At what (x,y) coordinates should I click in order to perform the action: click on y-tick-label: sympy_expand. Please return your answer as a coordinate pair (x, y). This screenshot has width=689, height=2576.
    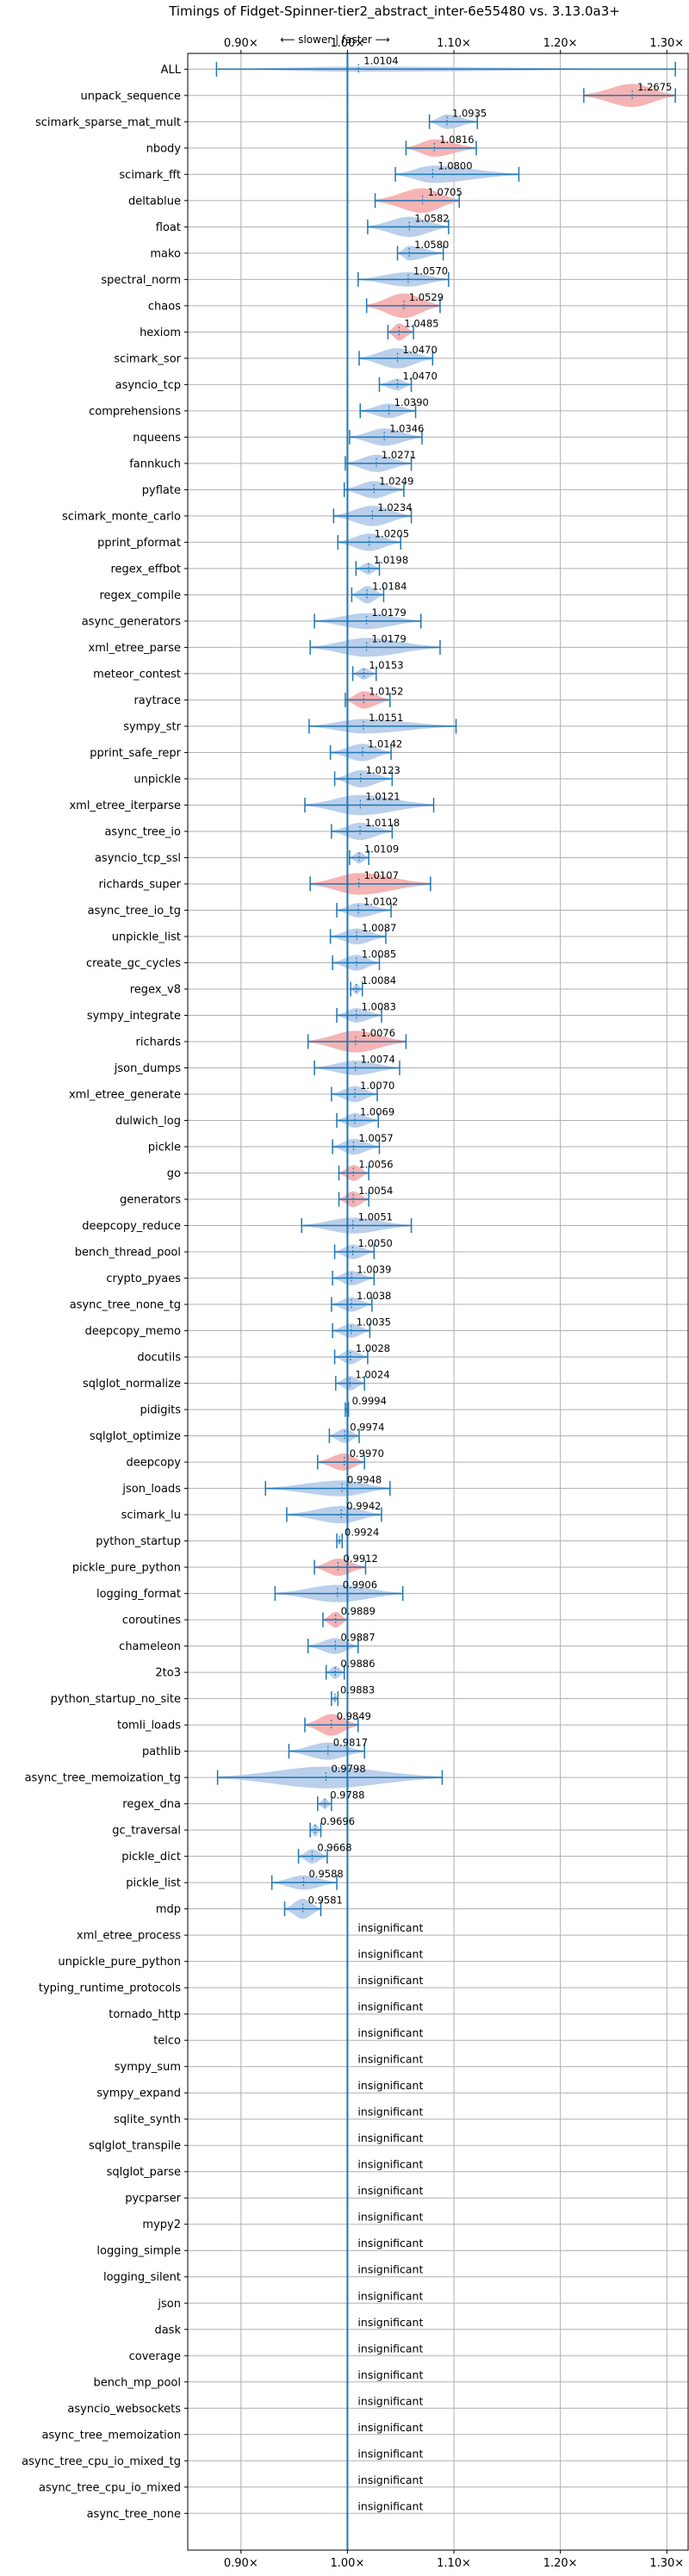
    Looking at the image, I should click on (138, 2094).